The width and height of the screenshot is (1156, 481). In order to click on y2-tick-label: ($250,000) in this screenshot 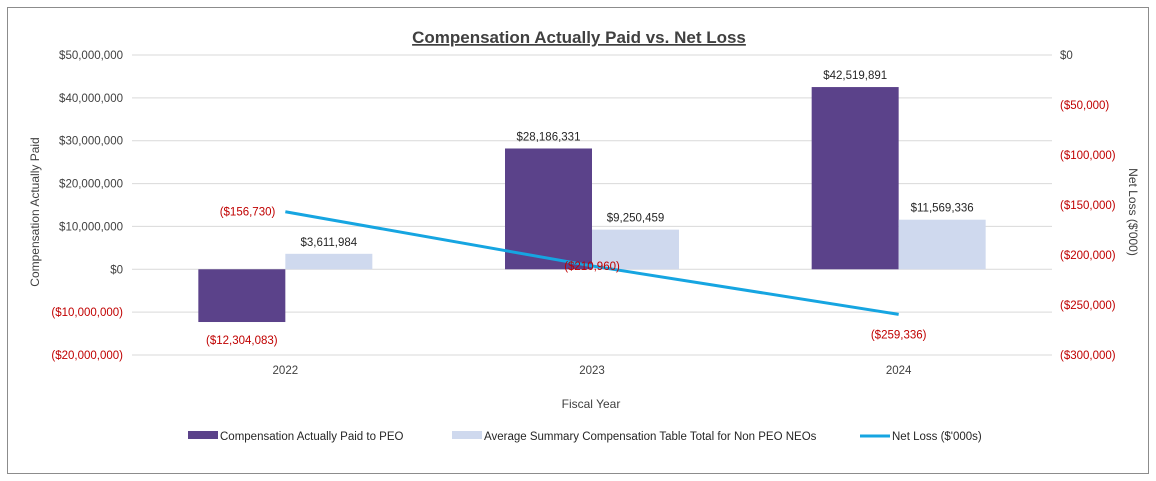, I will do `click(1088, 306)`.